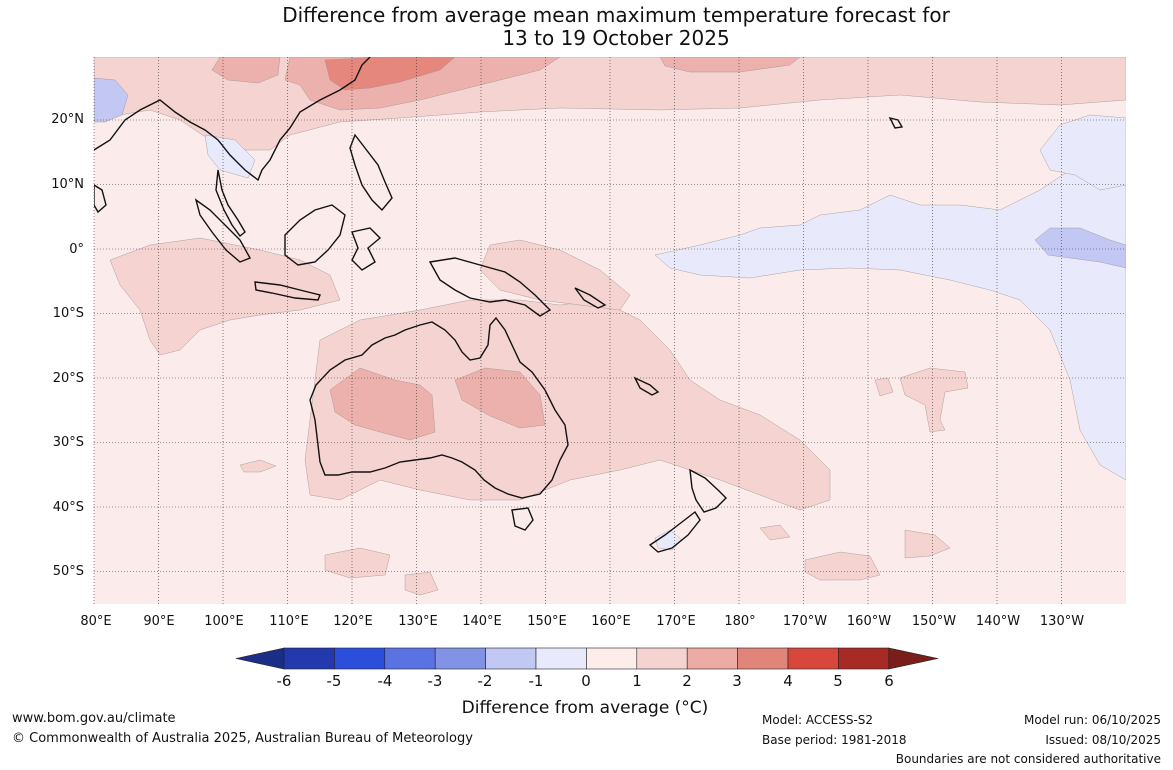  Describe the element at coordinates (590, 298) in the screenshot. I see `solomon-islands-coastline` at that location.